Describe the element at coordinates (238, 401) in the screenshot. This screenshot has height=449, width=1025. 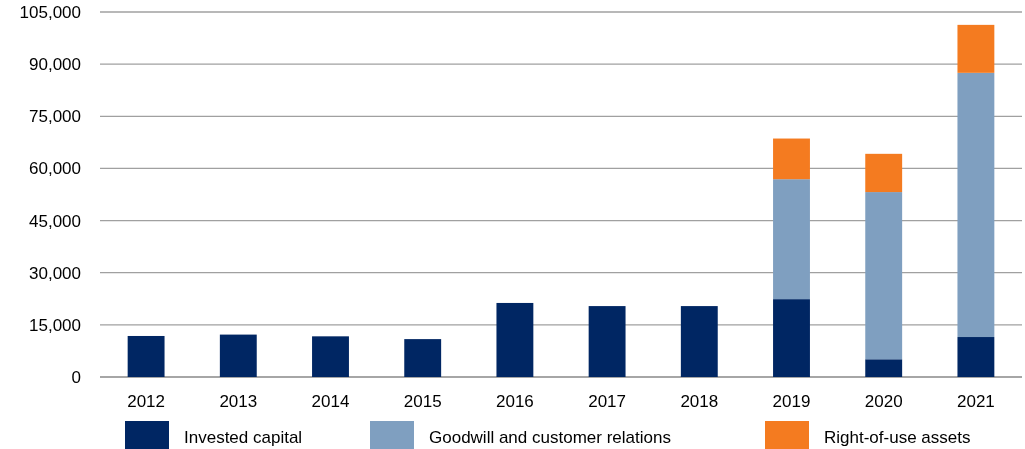
I see `x-tick-label: 2013` at that location.